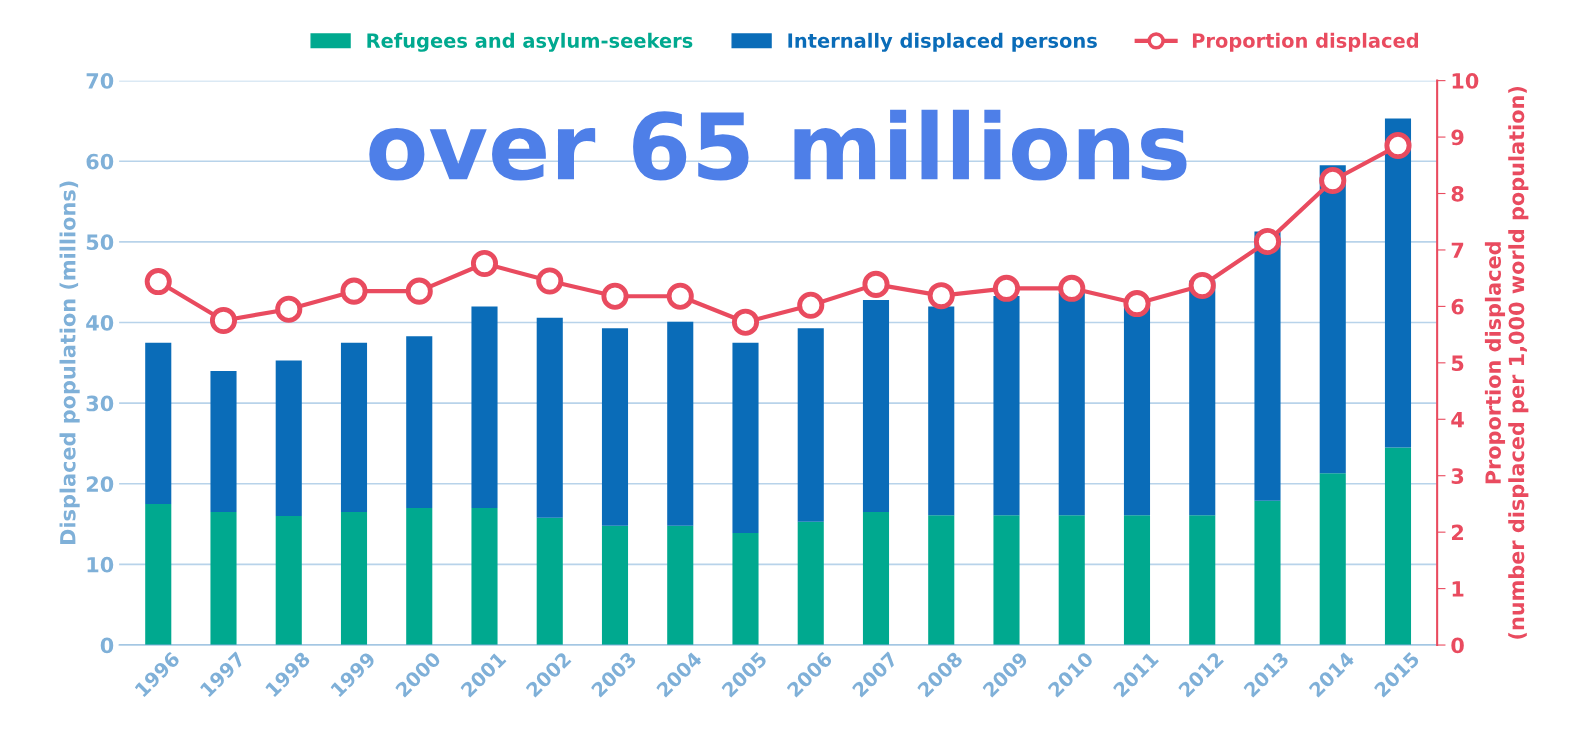 The height and width of the screenshot is (733, 1588). I want to click on annotation: over 65 millions, so click(778, 145).